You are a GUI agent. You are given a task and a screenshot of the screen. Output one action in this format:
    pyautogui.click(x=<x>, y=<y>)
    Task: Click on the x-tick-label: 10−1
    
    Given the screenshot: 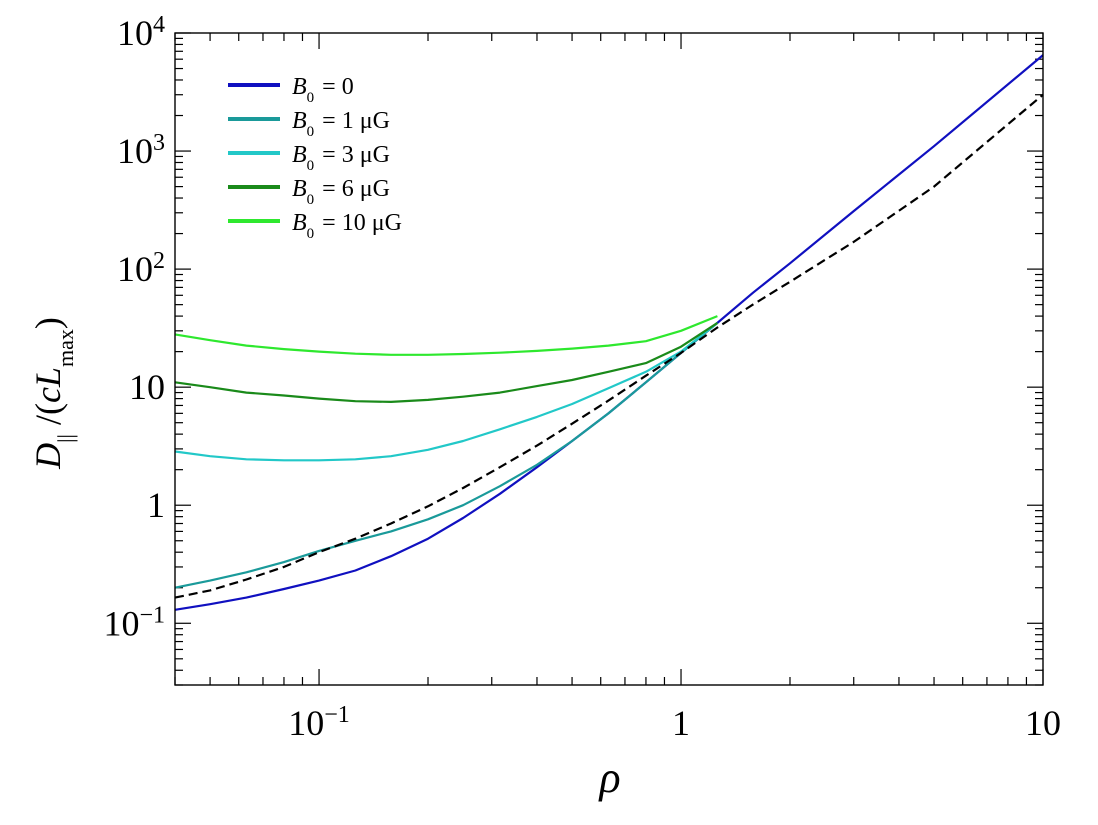 What is the action you would take?
    pyautogui.click(x=319, y=722)
    